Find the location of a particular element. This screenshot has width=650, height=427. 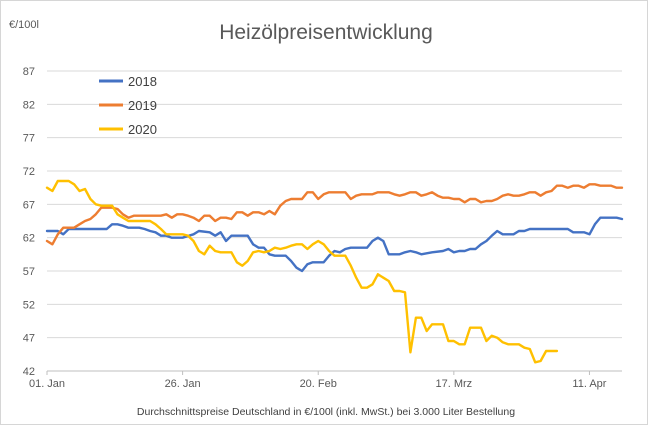

y-tick-label: 67 is located at coordinates (29, 205).